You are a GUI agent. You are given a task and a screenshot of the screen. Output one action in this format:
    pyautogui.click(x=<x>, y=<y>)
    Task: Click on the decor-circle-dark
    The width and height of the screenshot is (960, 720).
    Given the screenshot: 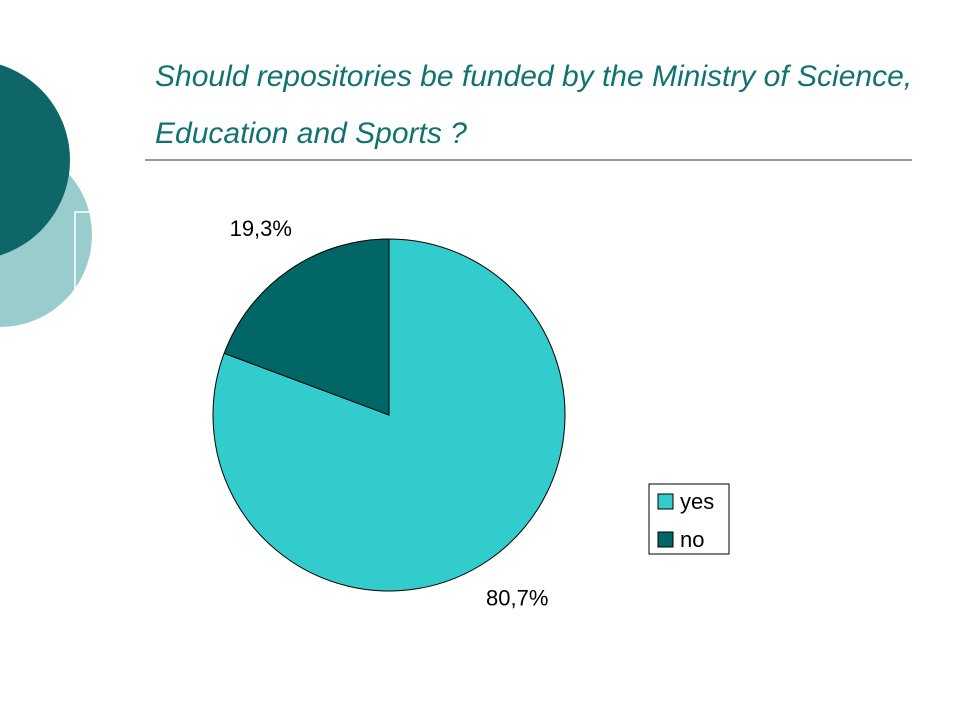 What is the action you would take?
    pyautogui.click(x=35, y=160)
    